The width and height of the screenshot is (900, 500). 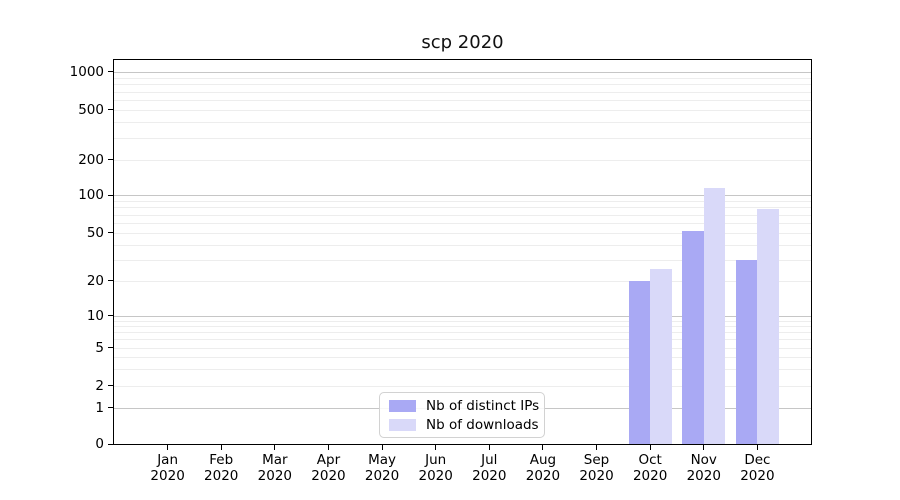 I want to click on x-tick-month: May, so click(x=382, y=460).